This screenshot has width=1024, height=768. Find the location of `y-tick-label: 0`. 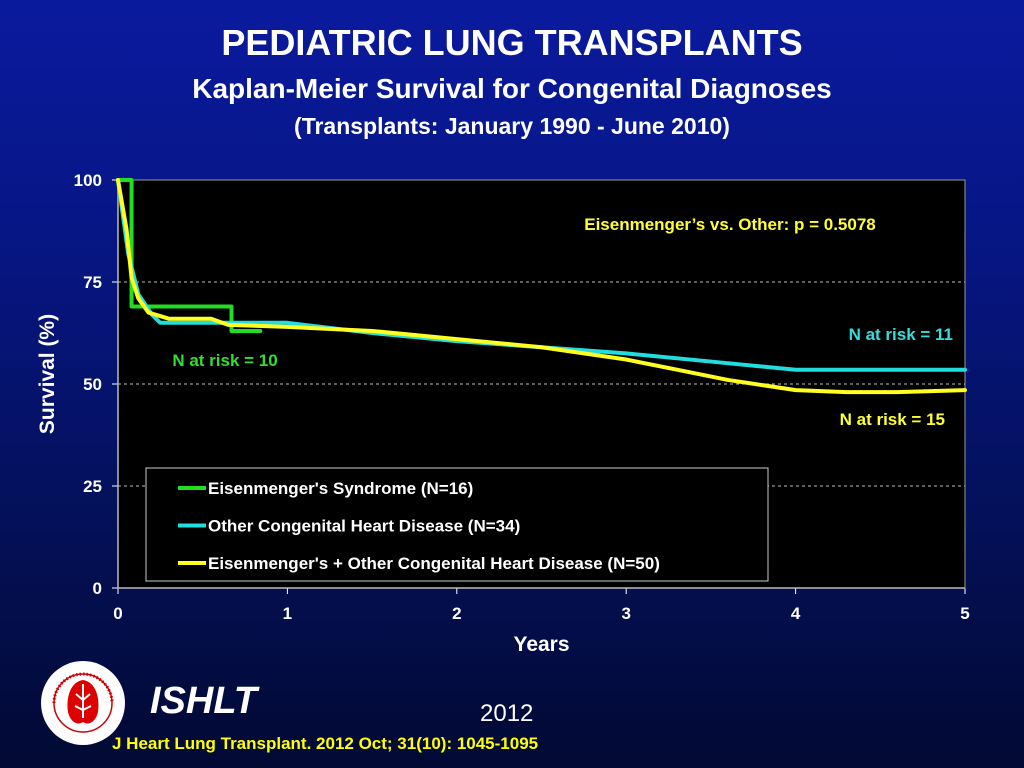

y-tick-label: 0 is located at coordinates (97, 588).